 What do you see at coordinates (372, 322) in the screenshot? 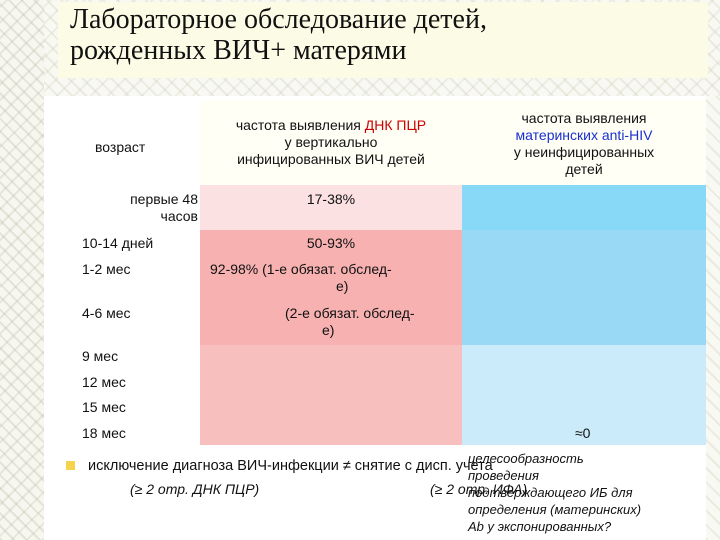
I see `pcr-value-4-6-months: (2-е обязат. обслед- е)` at bounding box center [372, 322].